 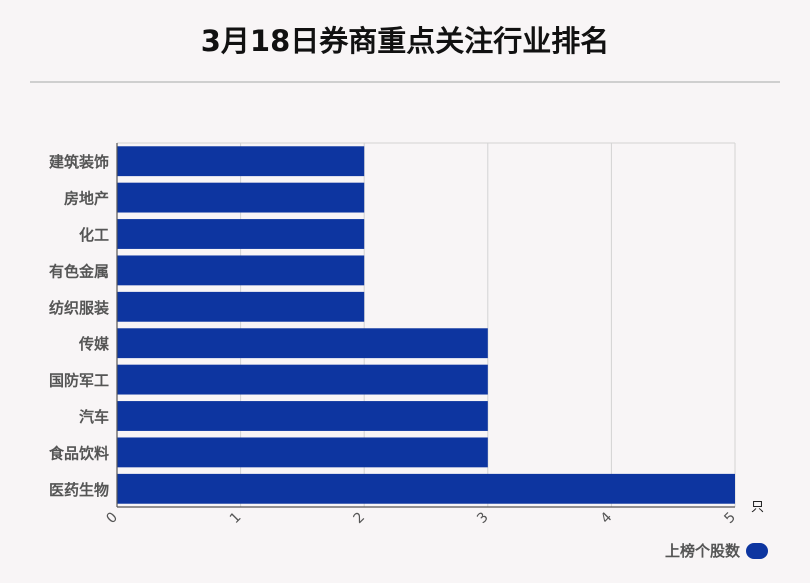 What do you see at coordinates (94, 417) in the screenshot?
I see `y-category-label: 汽车` at bounding box center [94, 417].